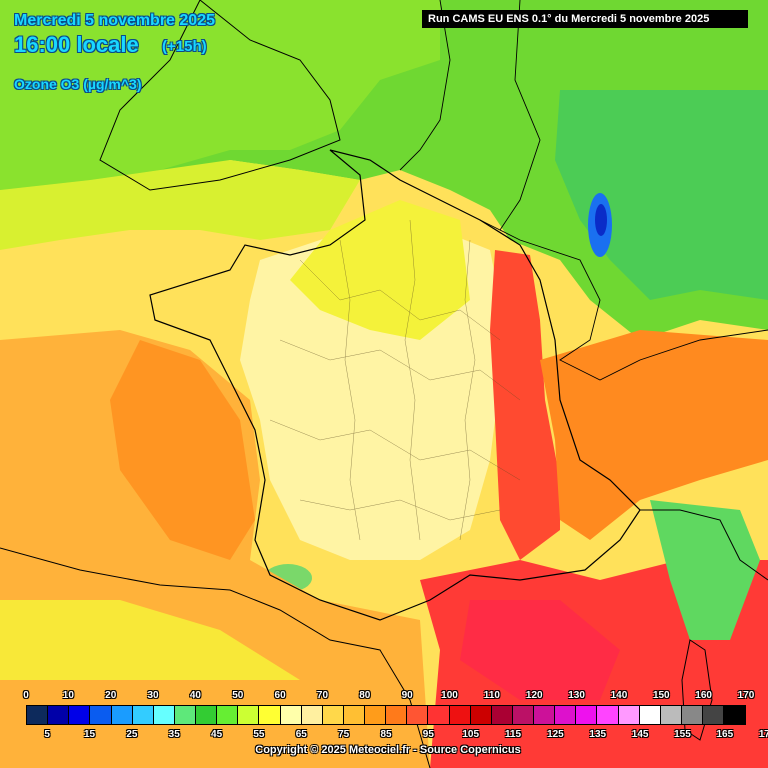 Image resolution: width=768 pixels, height=768 pixels. I want to click on england-coastline, so click(220, 95).